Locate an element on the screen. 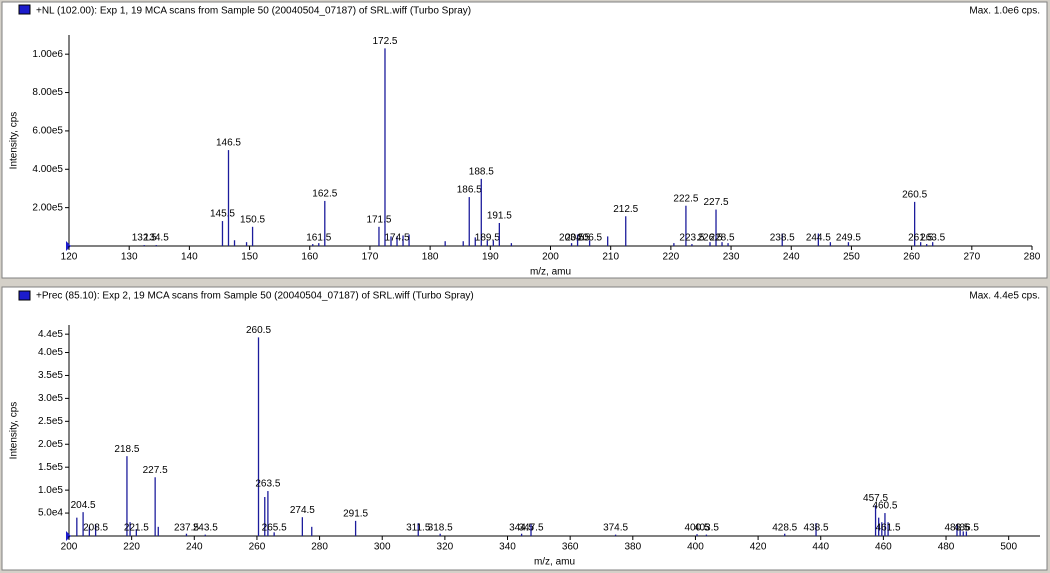  x-tick-label: 480 is located at coordinates (946, 547).